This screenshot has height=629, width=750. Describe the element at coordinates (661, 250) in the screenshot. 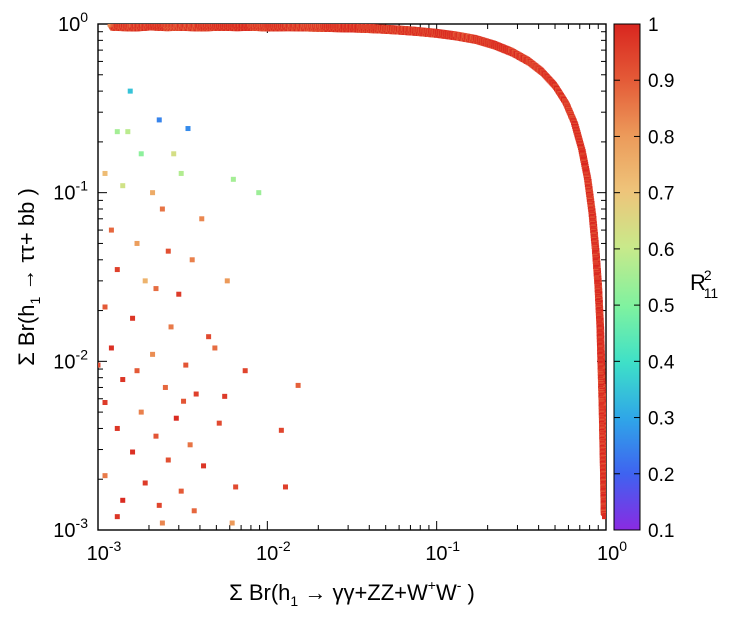

I see `colorbar-tick-label: 0.6` at that location.